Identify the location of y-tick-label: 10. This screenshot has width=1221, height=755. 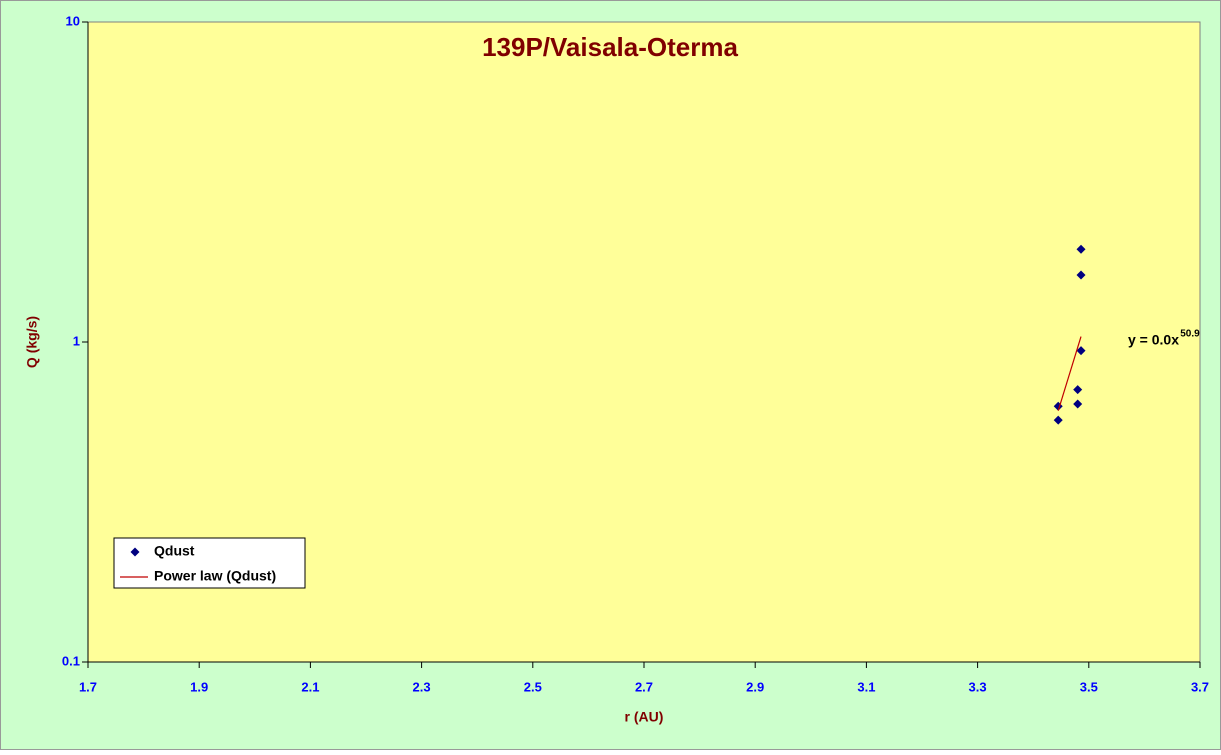
(73, 20).